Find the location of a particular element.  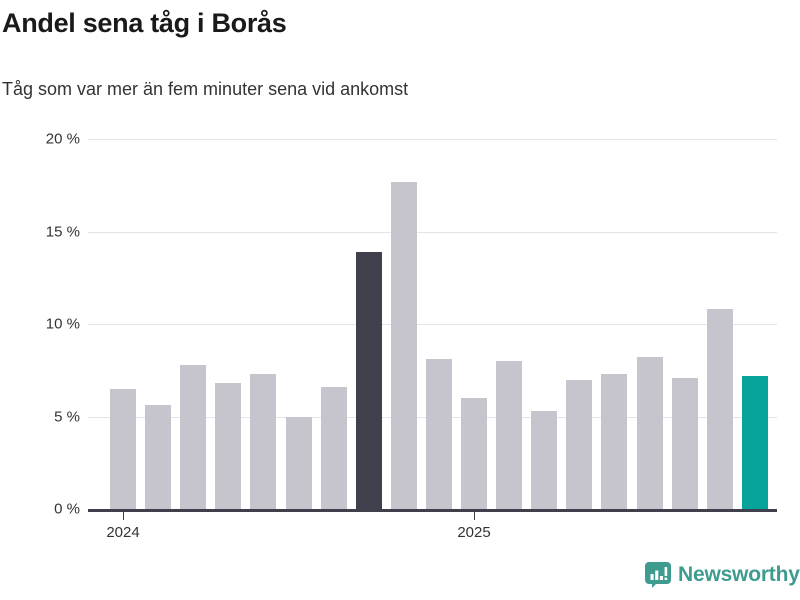

y-axis-tick-label: 0 % is located at coordinates (67, 509).